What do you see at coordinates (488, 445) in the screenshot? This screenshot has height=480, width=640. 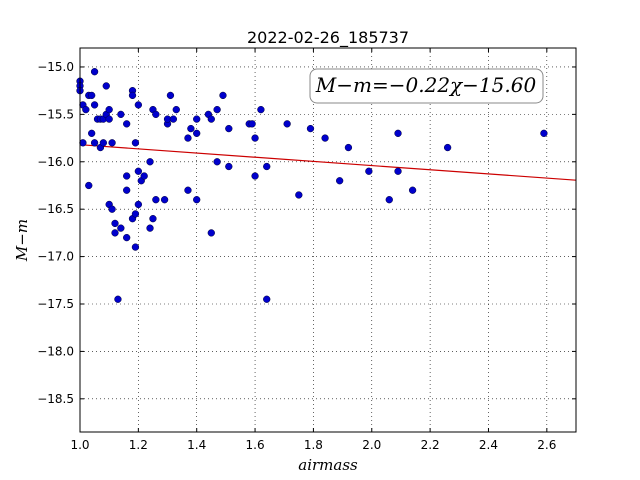 I see `x-tick-label: 2.4` at bounding box center [488, 445].